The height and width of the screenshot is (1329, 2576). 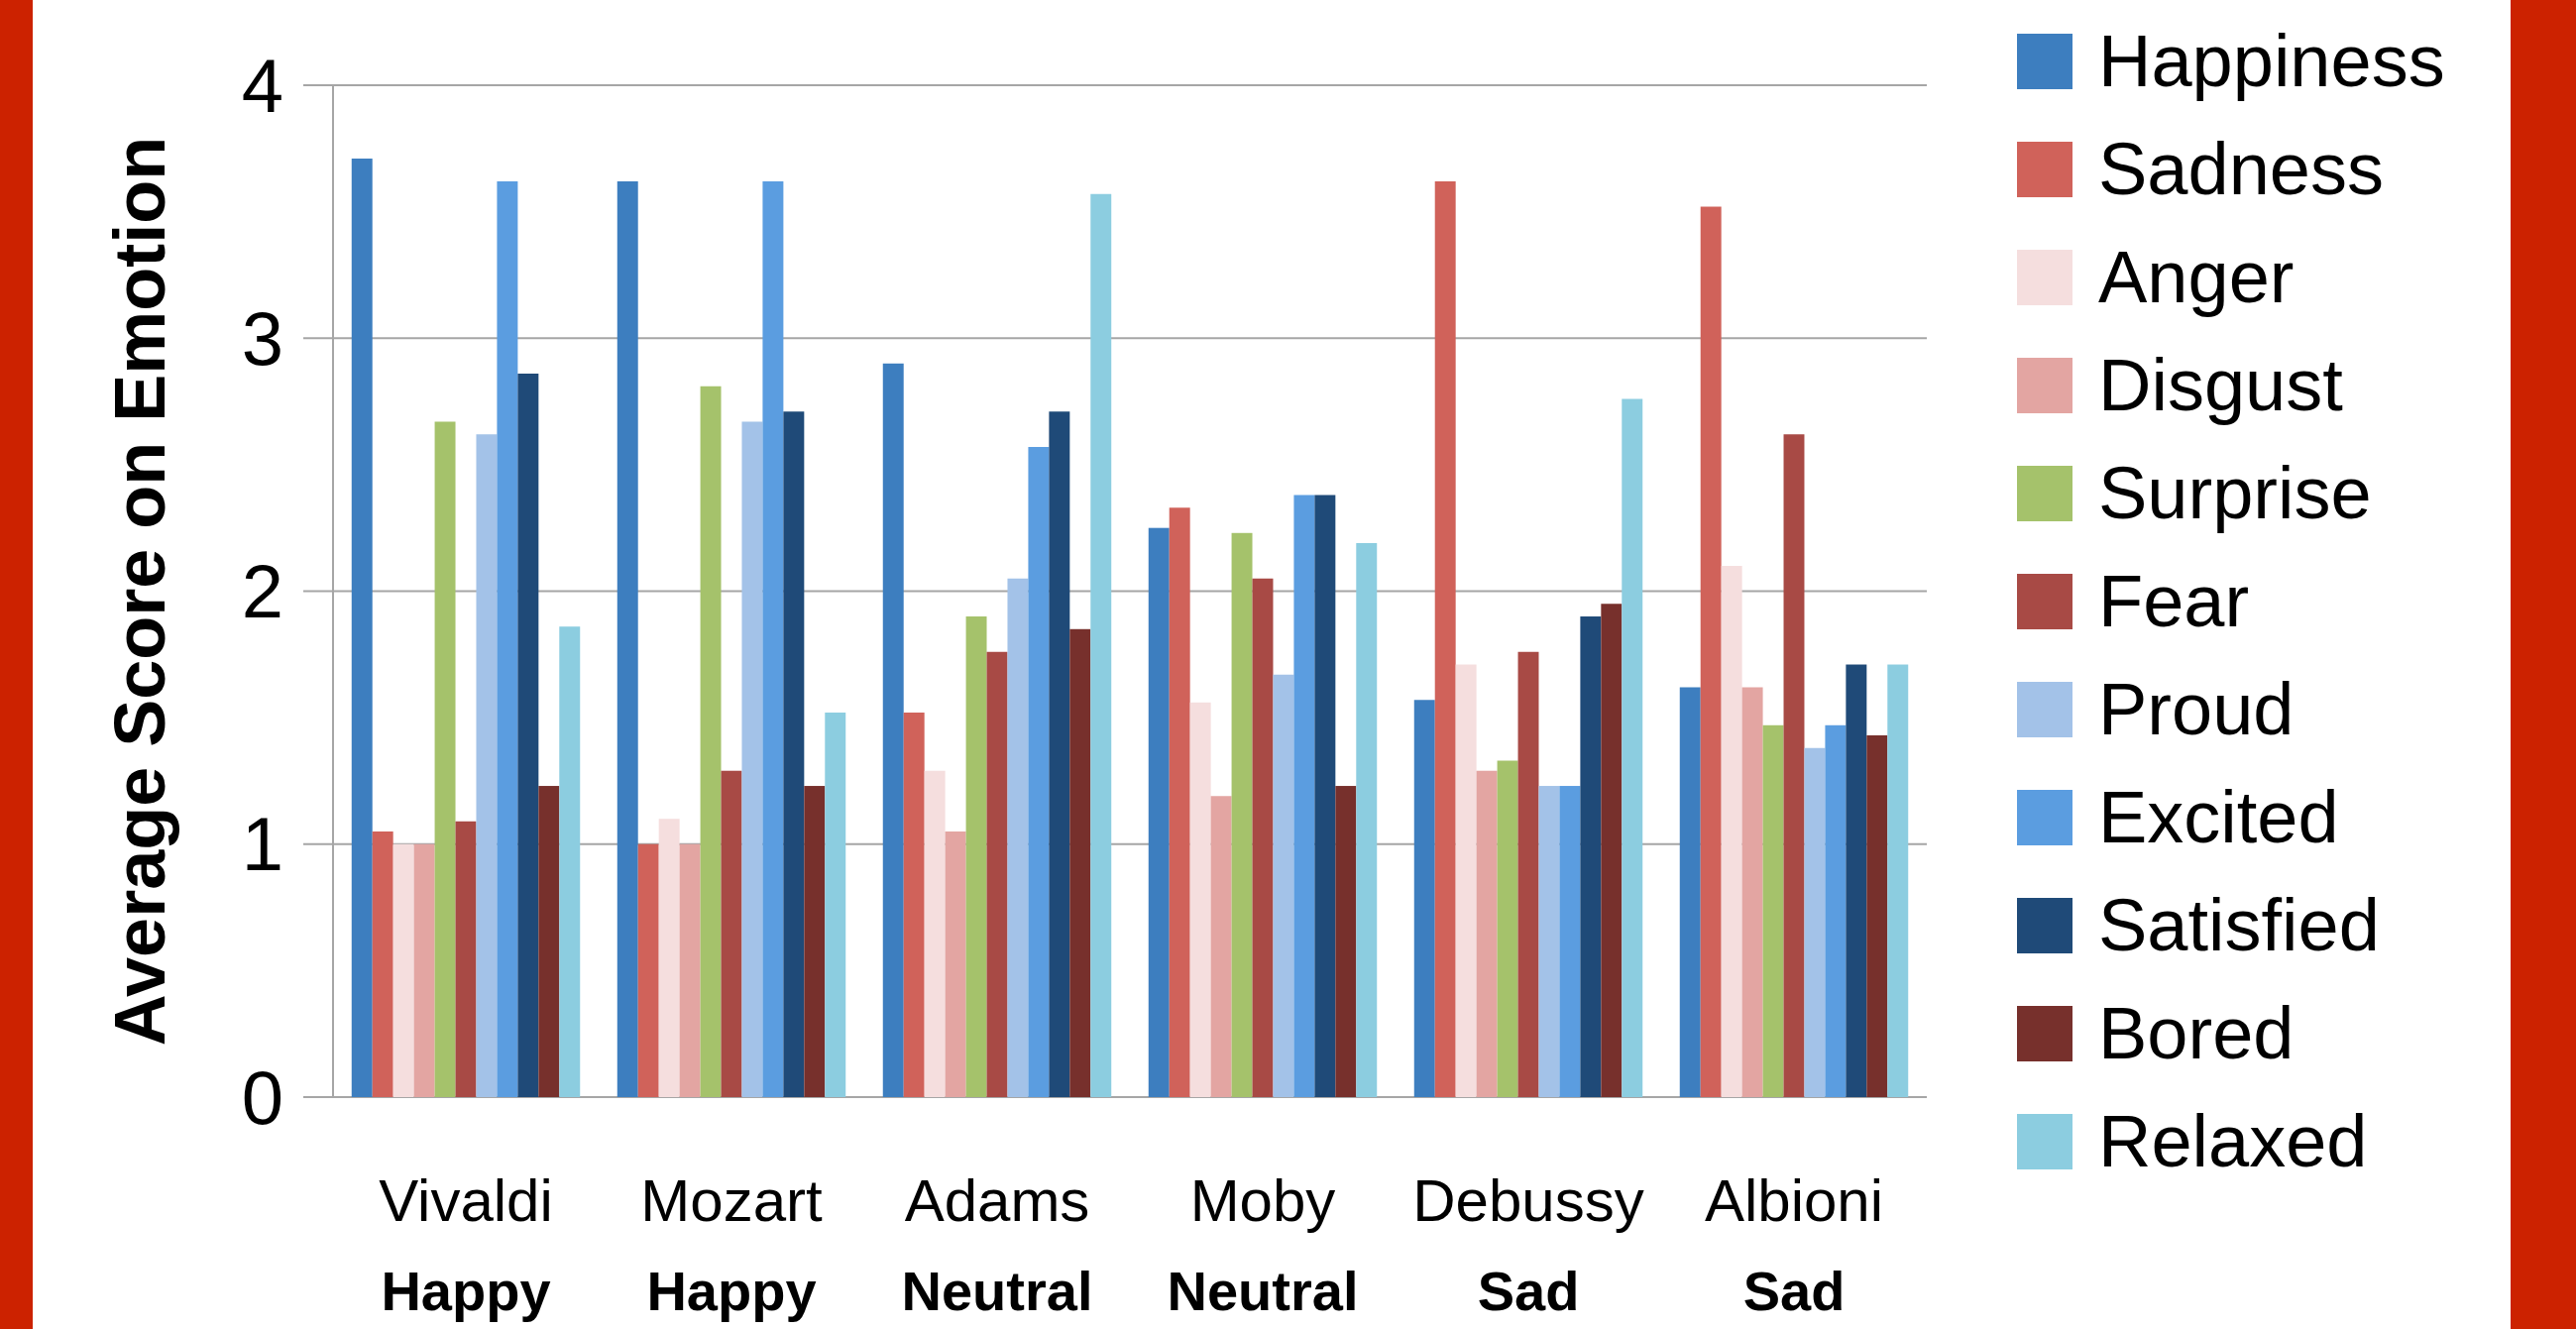 What do you see at coordinates (997, 1200) in the screenshot?
I see `x-tick-label: Adams` at bounding box center [997, 1200].